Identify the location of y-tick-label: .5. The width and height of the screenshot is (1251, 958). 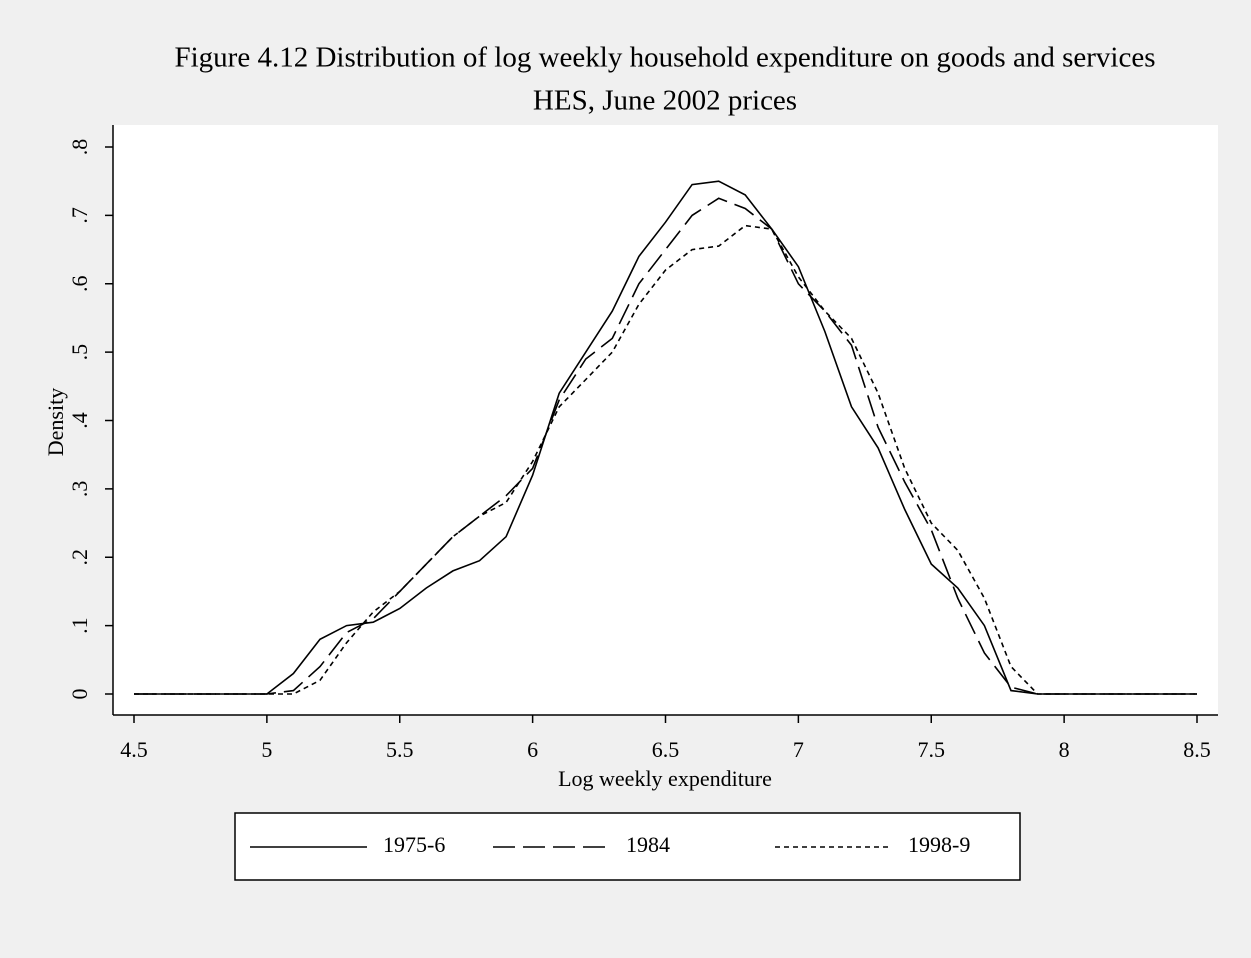
(79, 352).